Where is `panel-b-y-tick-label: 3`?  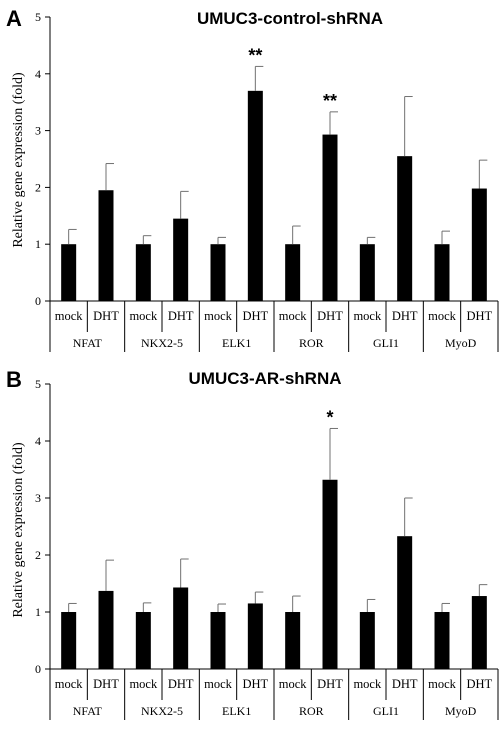 panel-b-y-tick-label: 3 is located at coordinates (38, 498).